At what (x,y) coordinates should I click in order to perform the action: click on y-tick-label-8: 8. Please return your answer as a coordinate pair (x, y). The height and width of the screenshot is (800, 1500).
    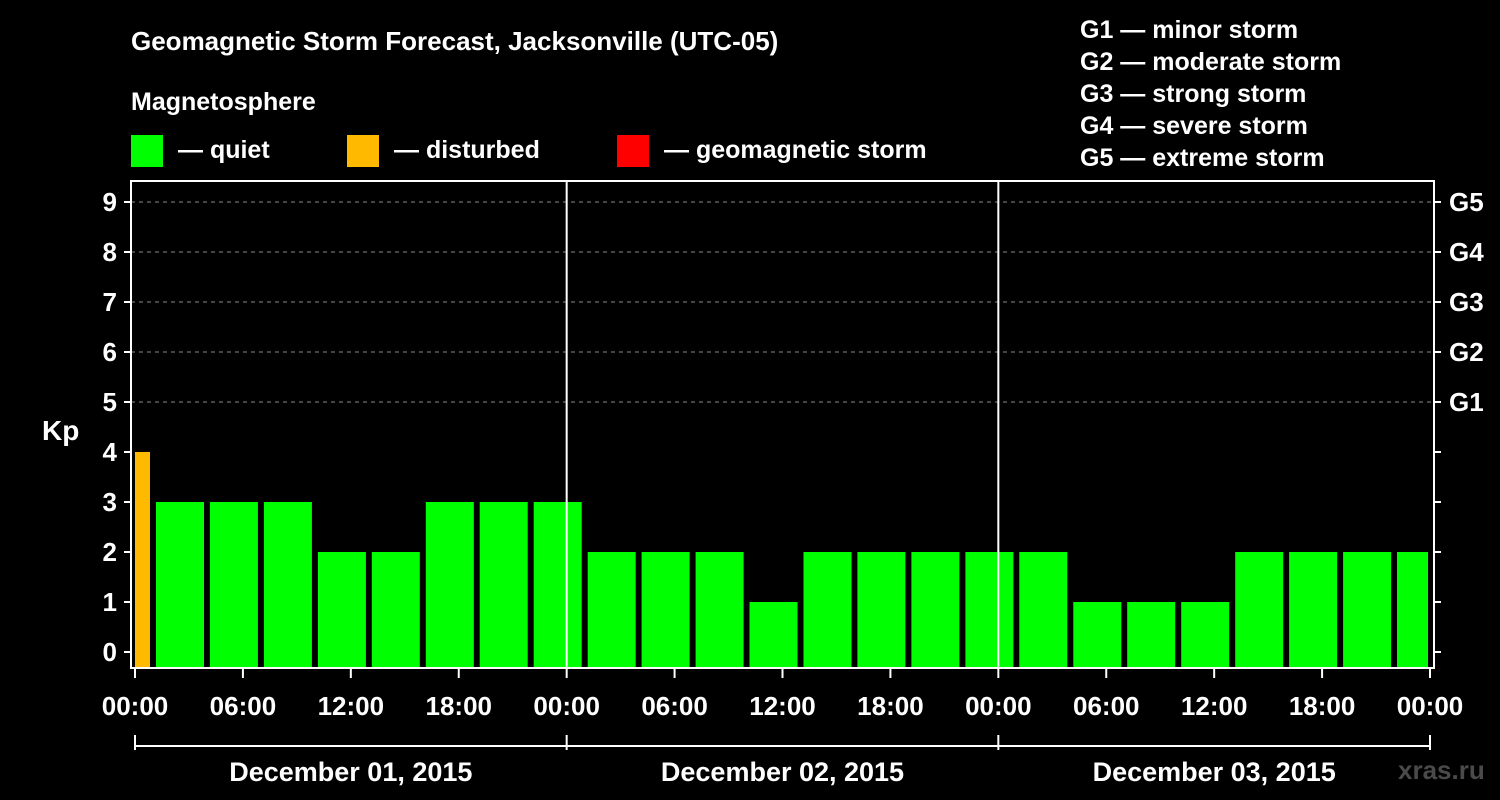
    Looking at the image, I should click on (110, 252).